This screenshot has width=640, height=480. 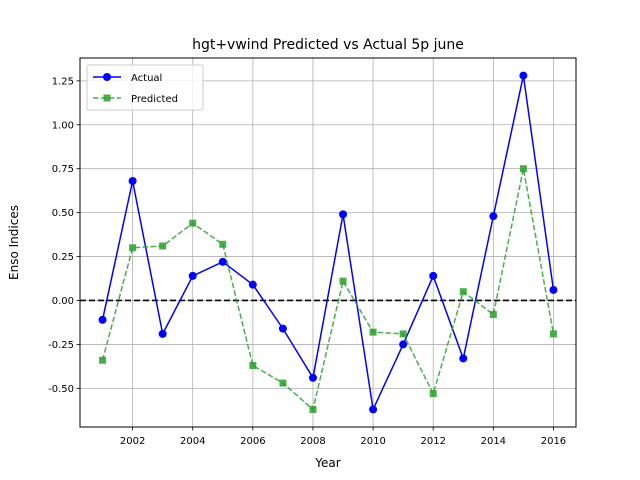 What do you see at coordinates (327, 463) in the screenshot?
I see `x-axis-label: Year` at bounding box center [327, 463].